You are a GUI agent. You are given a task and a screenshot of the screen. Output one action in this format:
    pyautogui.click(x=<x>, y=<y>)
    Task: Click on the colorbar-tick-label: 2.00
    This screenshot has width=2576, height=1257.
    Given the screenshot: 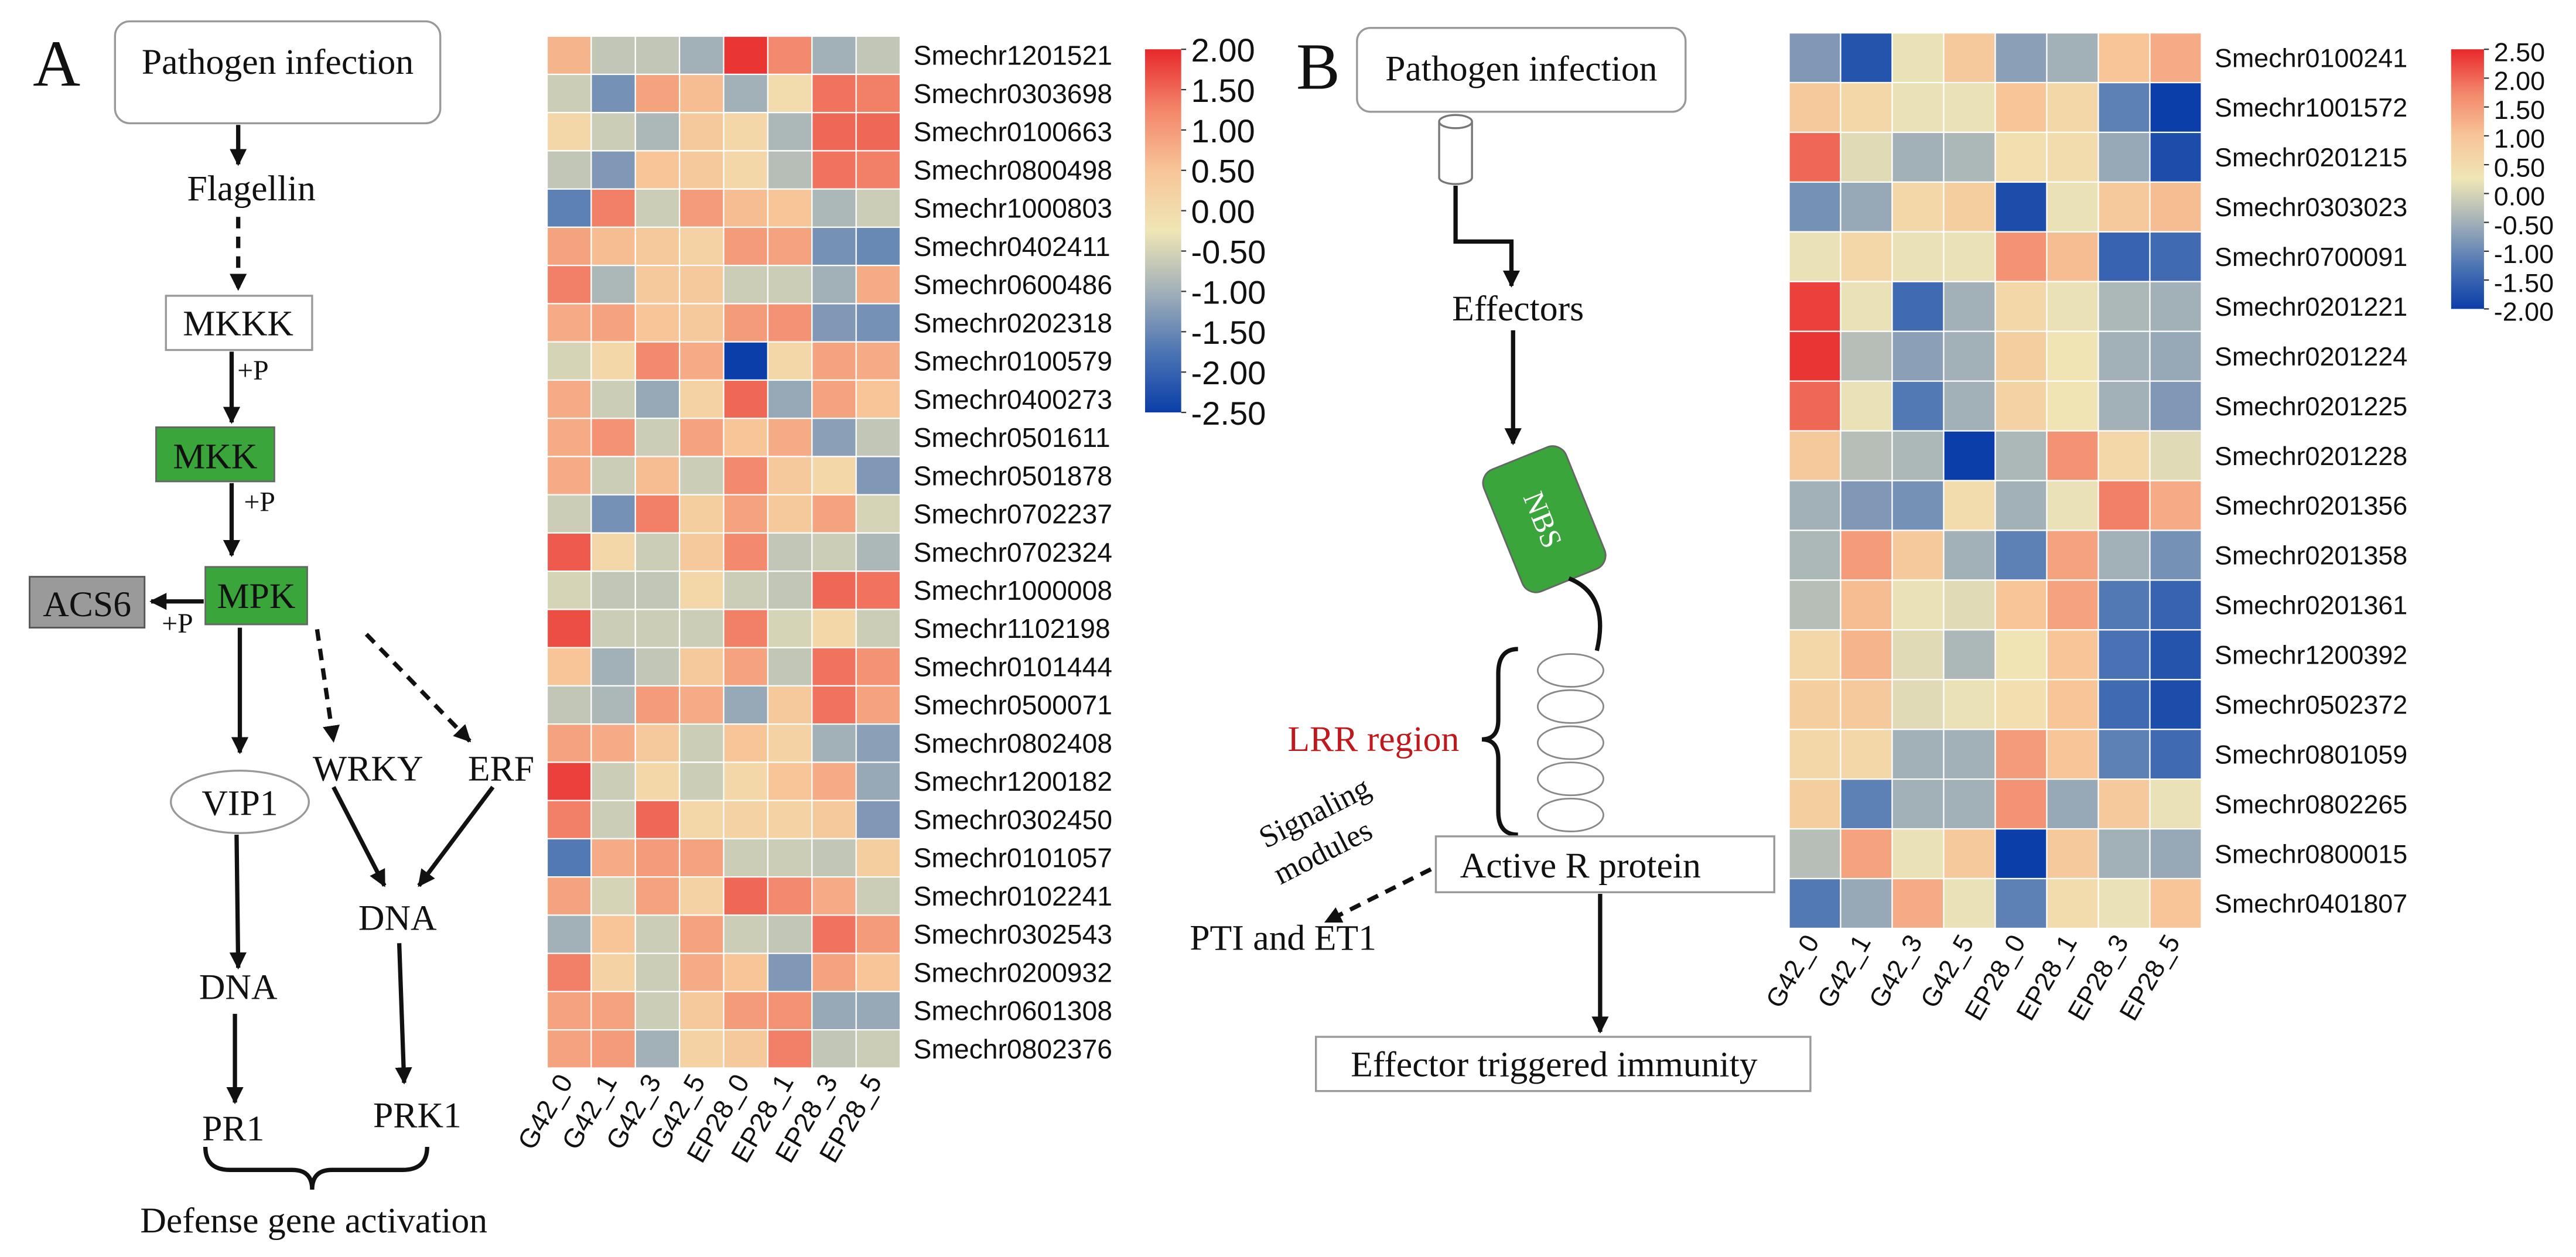 What is the action you would take?
    pyautogui.click(x=2520, y=81)
    